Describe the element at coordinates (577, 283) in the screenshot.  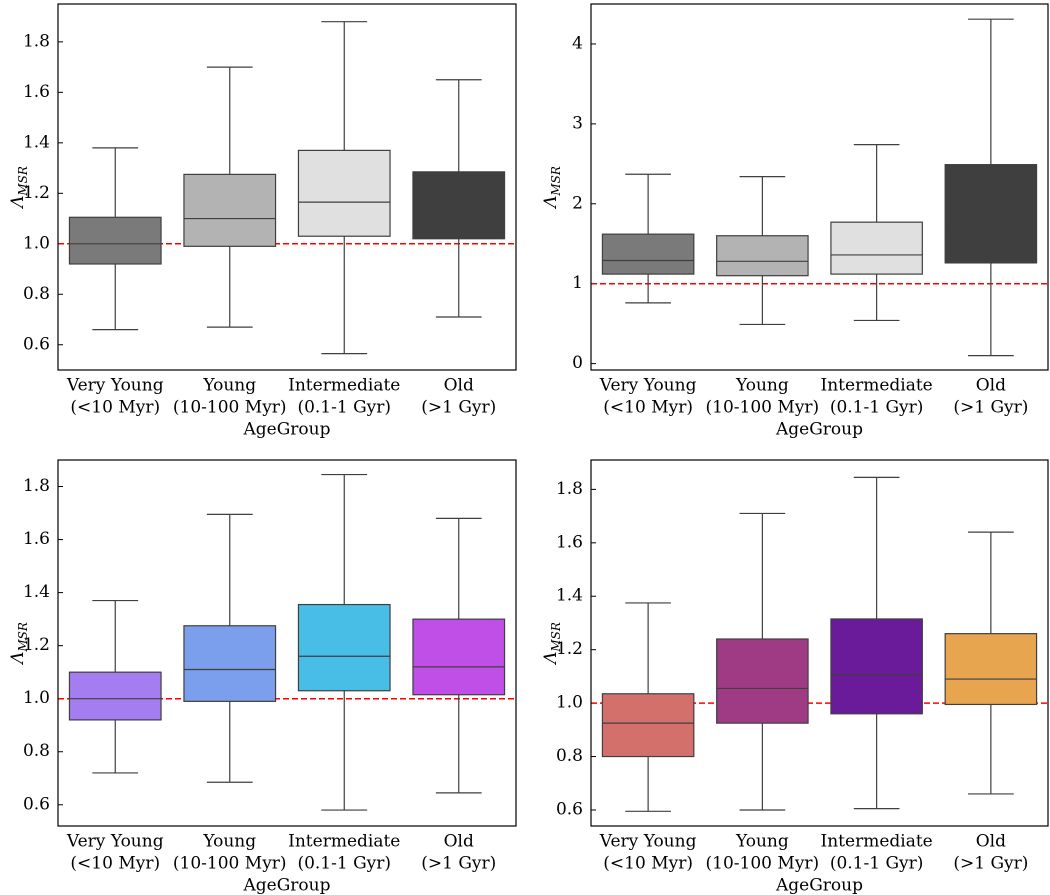
I see `y-tick-label: 1` at that location.